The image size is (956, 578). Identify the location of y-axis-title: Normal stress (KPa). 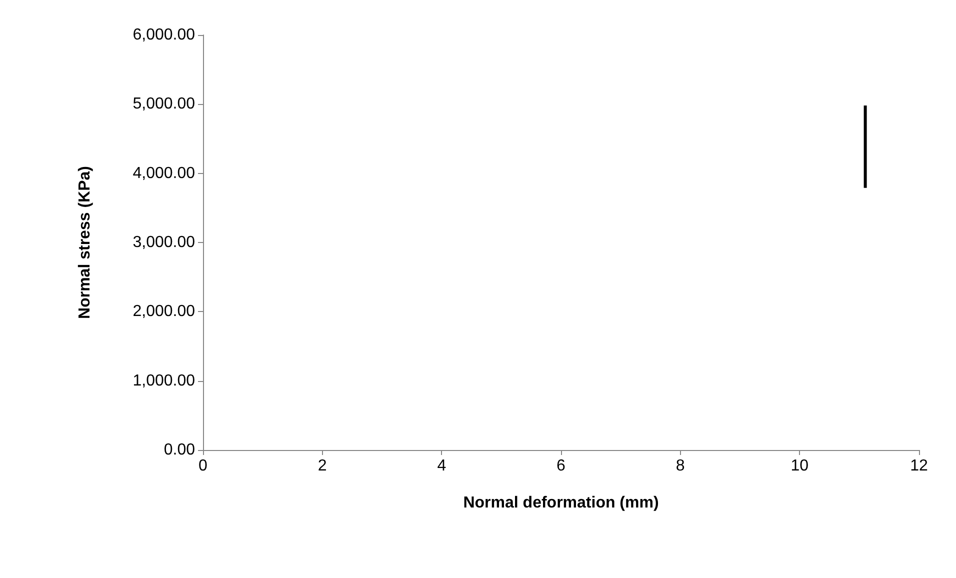
(85, 242).